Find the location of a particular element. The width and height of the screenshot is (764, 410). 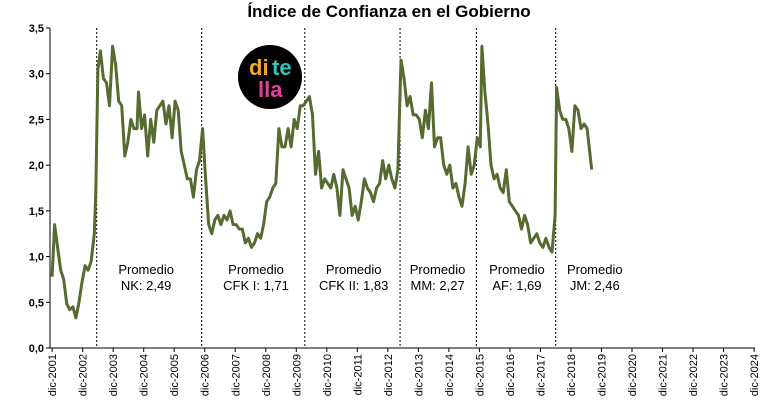

annotation-value: MM: 2,27 is located at coordinates (438, 285).